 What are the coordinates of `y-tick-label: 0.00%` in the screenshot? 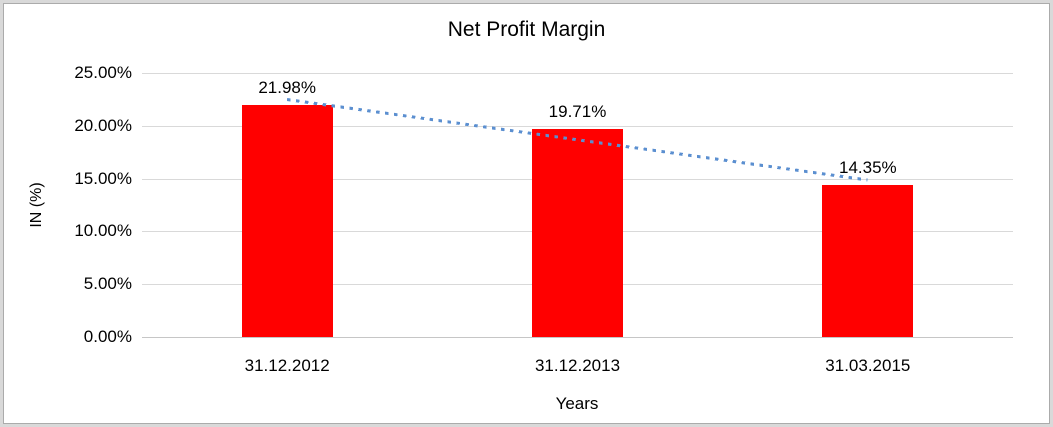 It's located at (107, 336).